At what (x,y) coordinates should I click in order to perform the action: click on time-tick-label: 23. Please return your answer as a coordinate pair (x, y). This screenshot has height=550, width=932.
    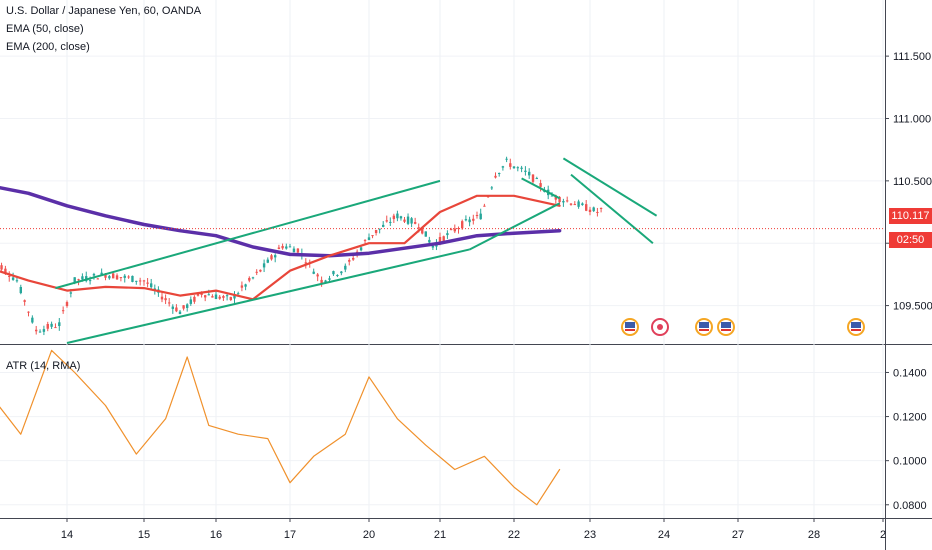
    Looking at the image, I should click on (590, 535).